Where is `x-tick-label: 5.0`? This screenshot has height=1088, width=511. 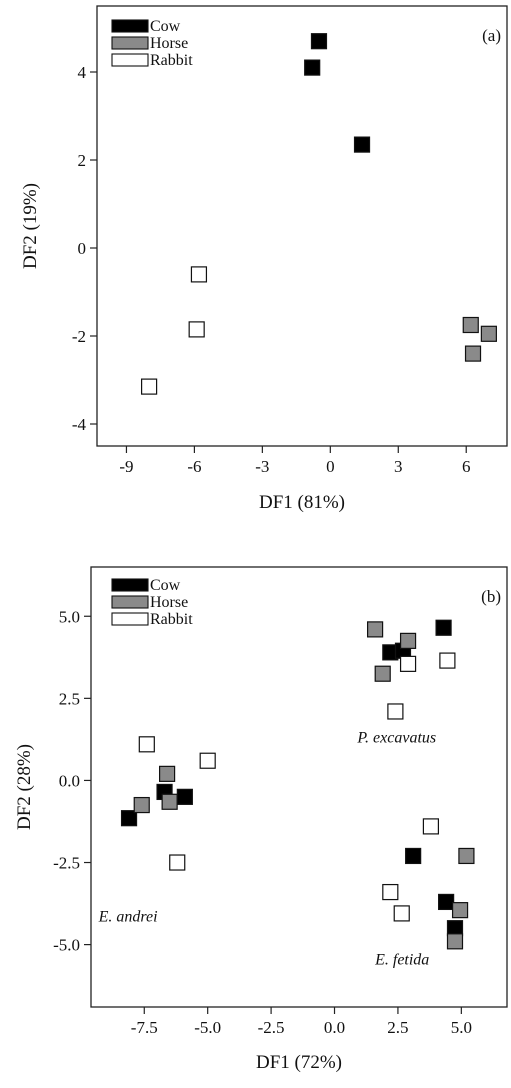
x-tick-label: 5.0 is located at coordinates (461, 1027).